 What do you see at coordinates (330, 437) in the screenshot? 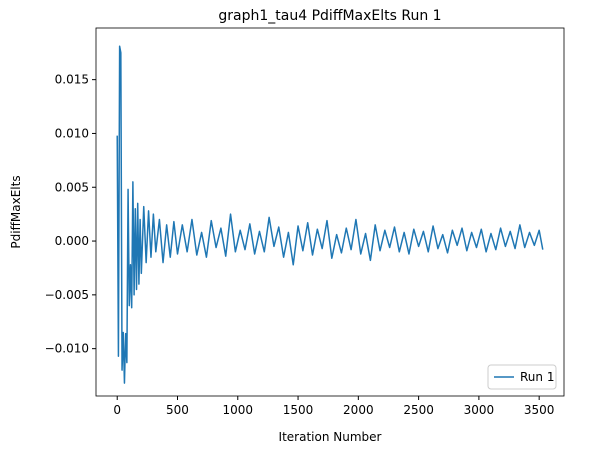
I see `x-axis-label: Iteration Number` at bounding box center [330, 437].